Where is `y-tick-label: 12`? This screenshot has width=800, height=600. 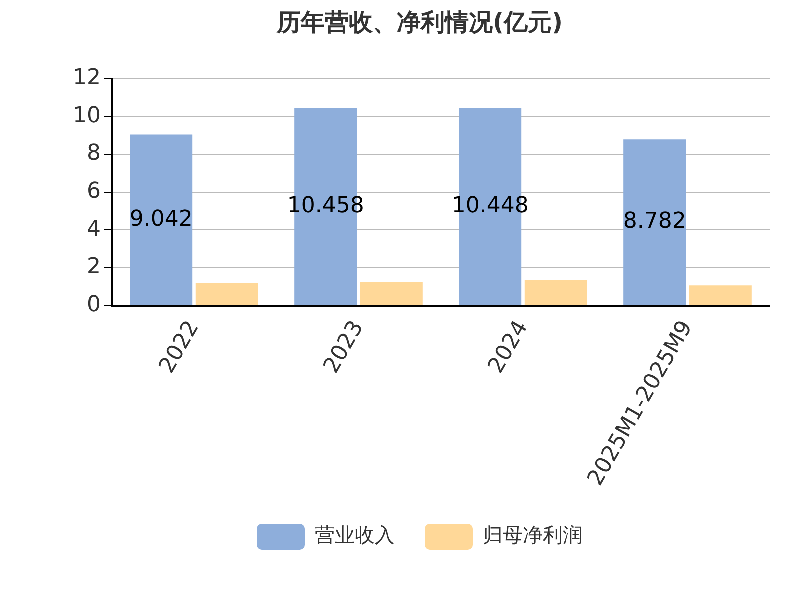
y-tick-label: 12 is located at coordinates (86, 78).